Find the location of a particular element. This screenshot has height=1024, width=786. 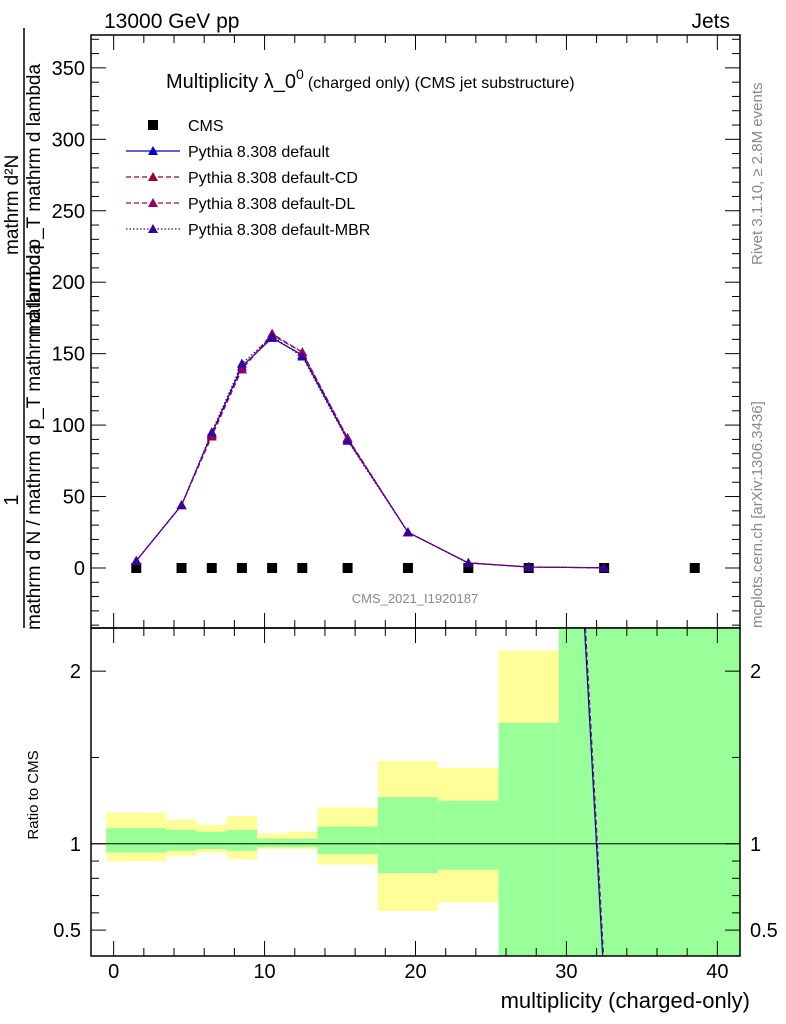

main-ytick-label: 200 is located at coordinates (68, 283).